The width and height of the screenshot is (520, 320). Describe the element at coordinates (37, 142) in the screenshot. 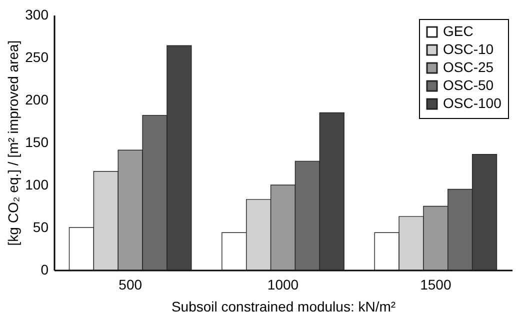

I see `y-tick-label: 150` at that location.